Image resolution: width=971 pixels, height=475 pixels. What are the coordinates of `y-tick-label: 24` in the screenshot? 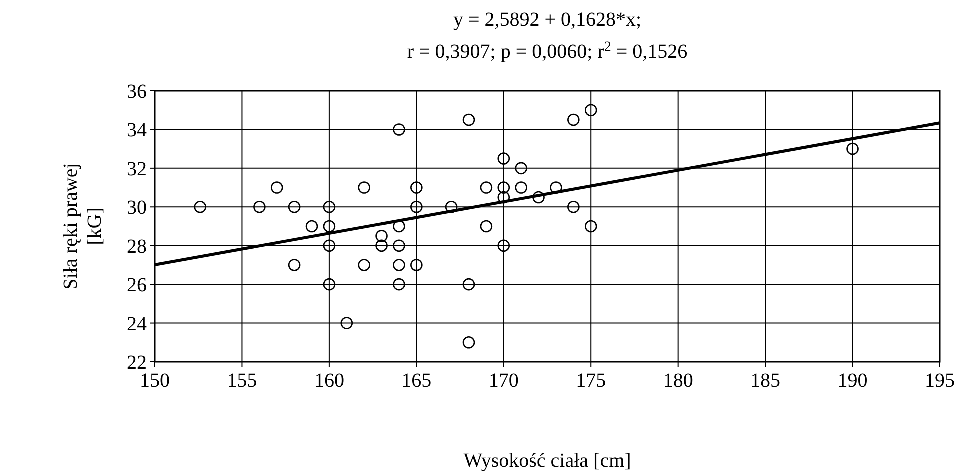 It's located at (137, 324).